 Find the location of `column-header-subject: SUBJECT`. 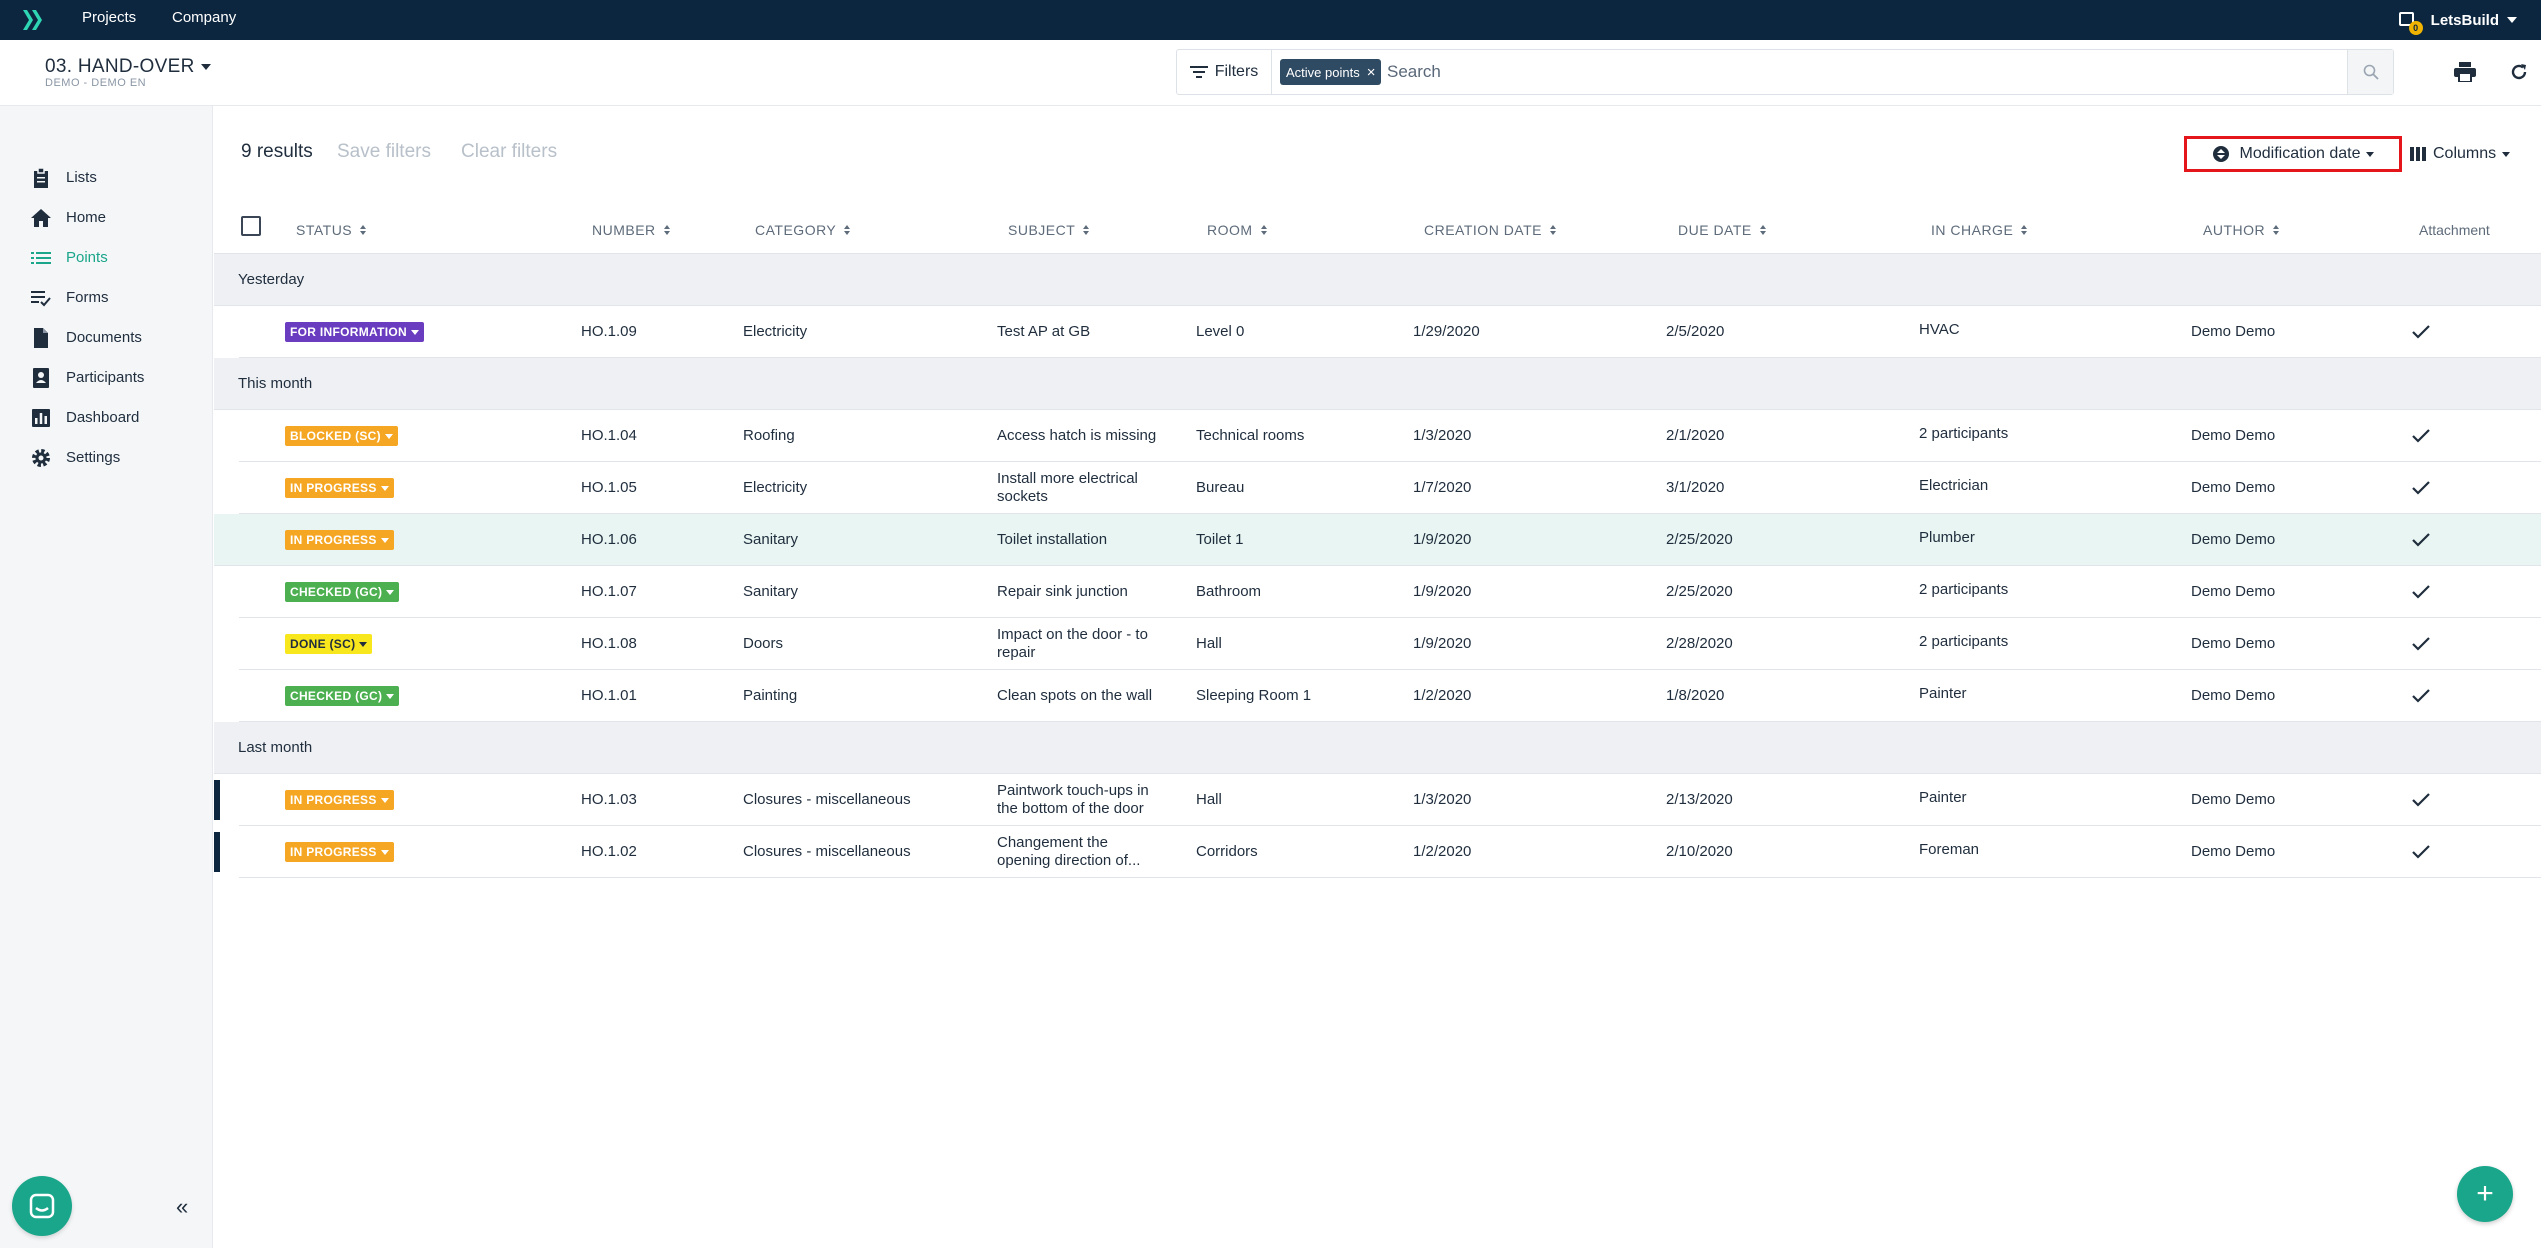

column-header-subject: SUBJECT is located at coordinates (1049, 230).